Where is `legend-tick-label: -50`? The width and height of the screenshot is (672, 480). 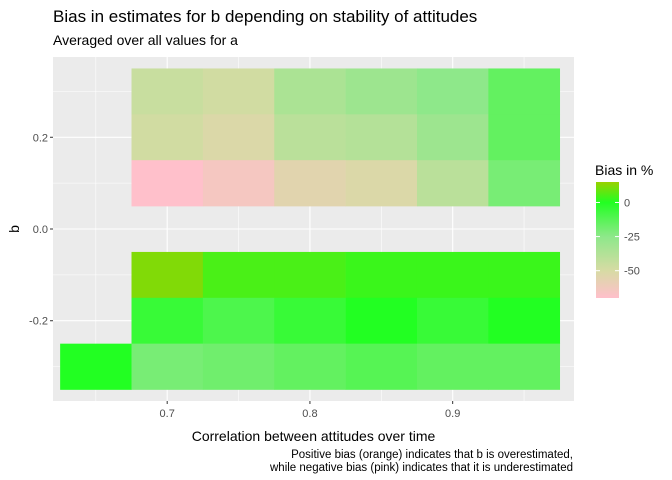
legend-tick-label: -50 is located at coordinates (632, 272).